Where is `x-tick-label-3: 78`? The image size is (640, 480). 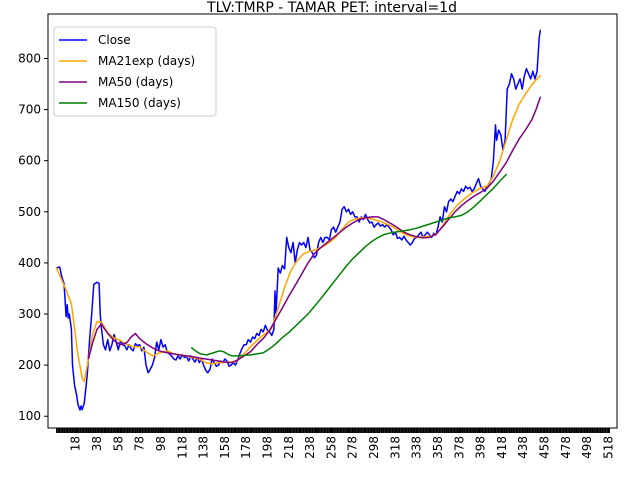 x-tick-label-3: 78 is located at coordinates (140, 443).